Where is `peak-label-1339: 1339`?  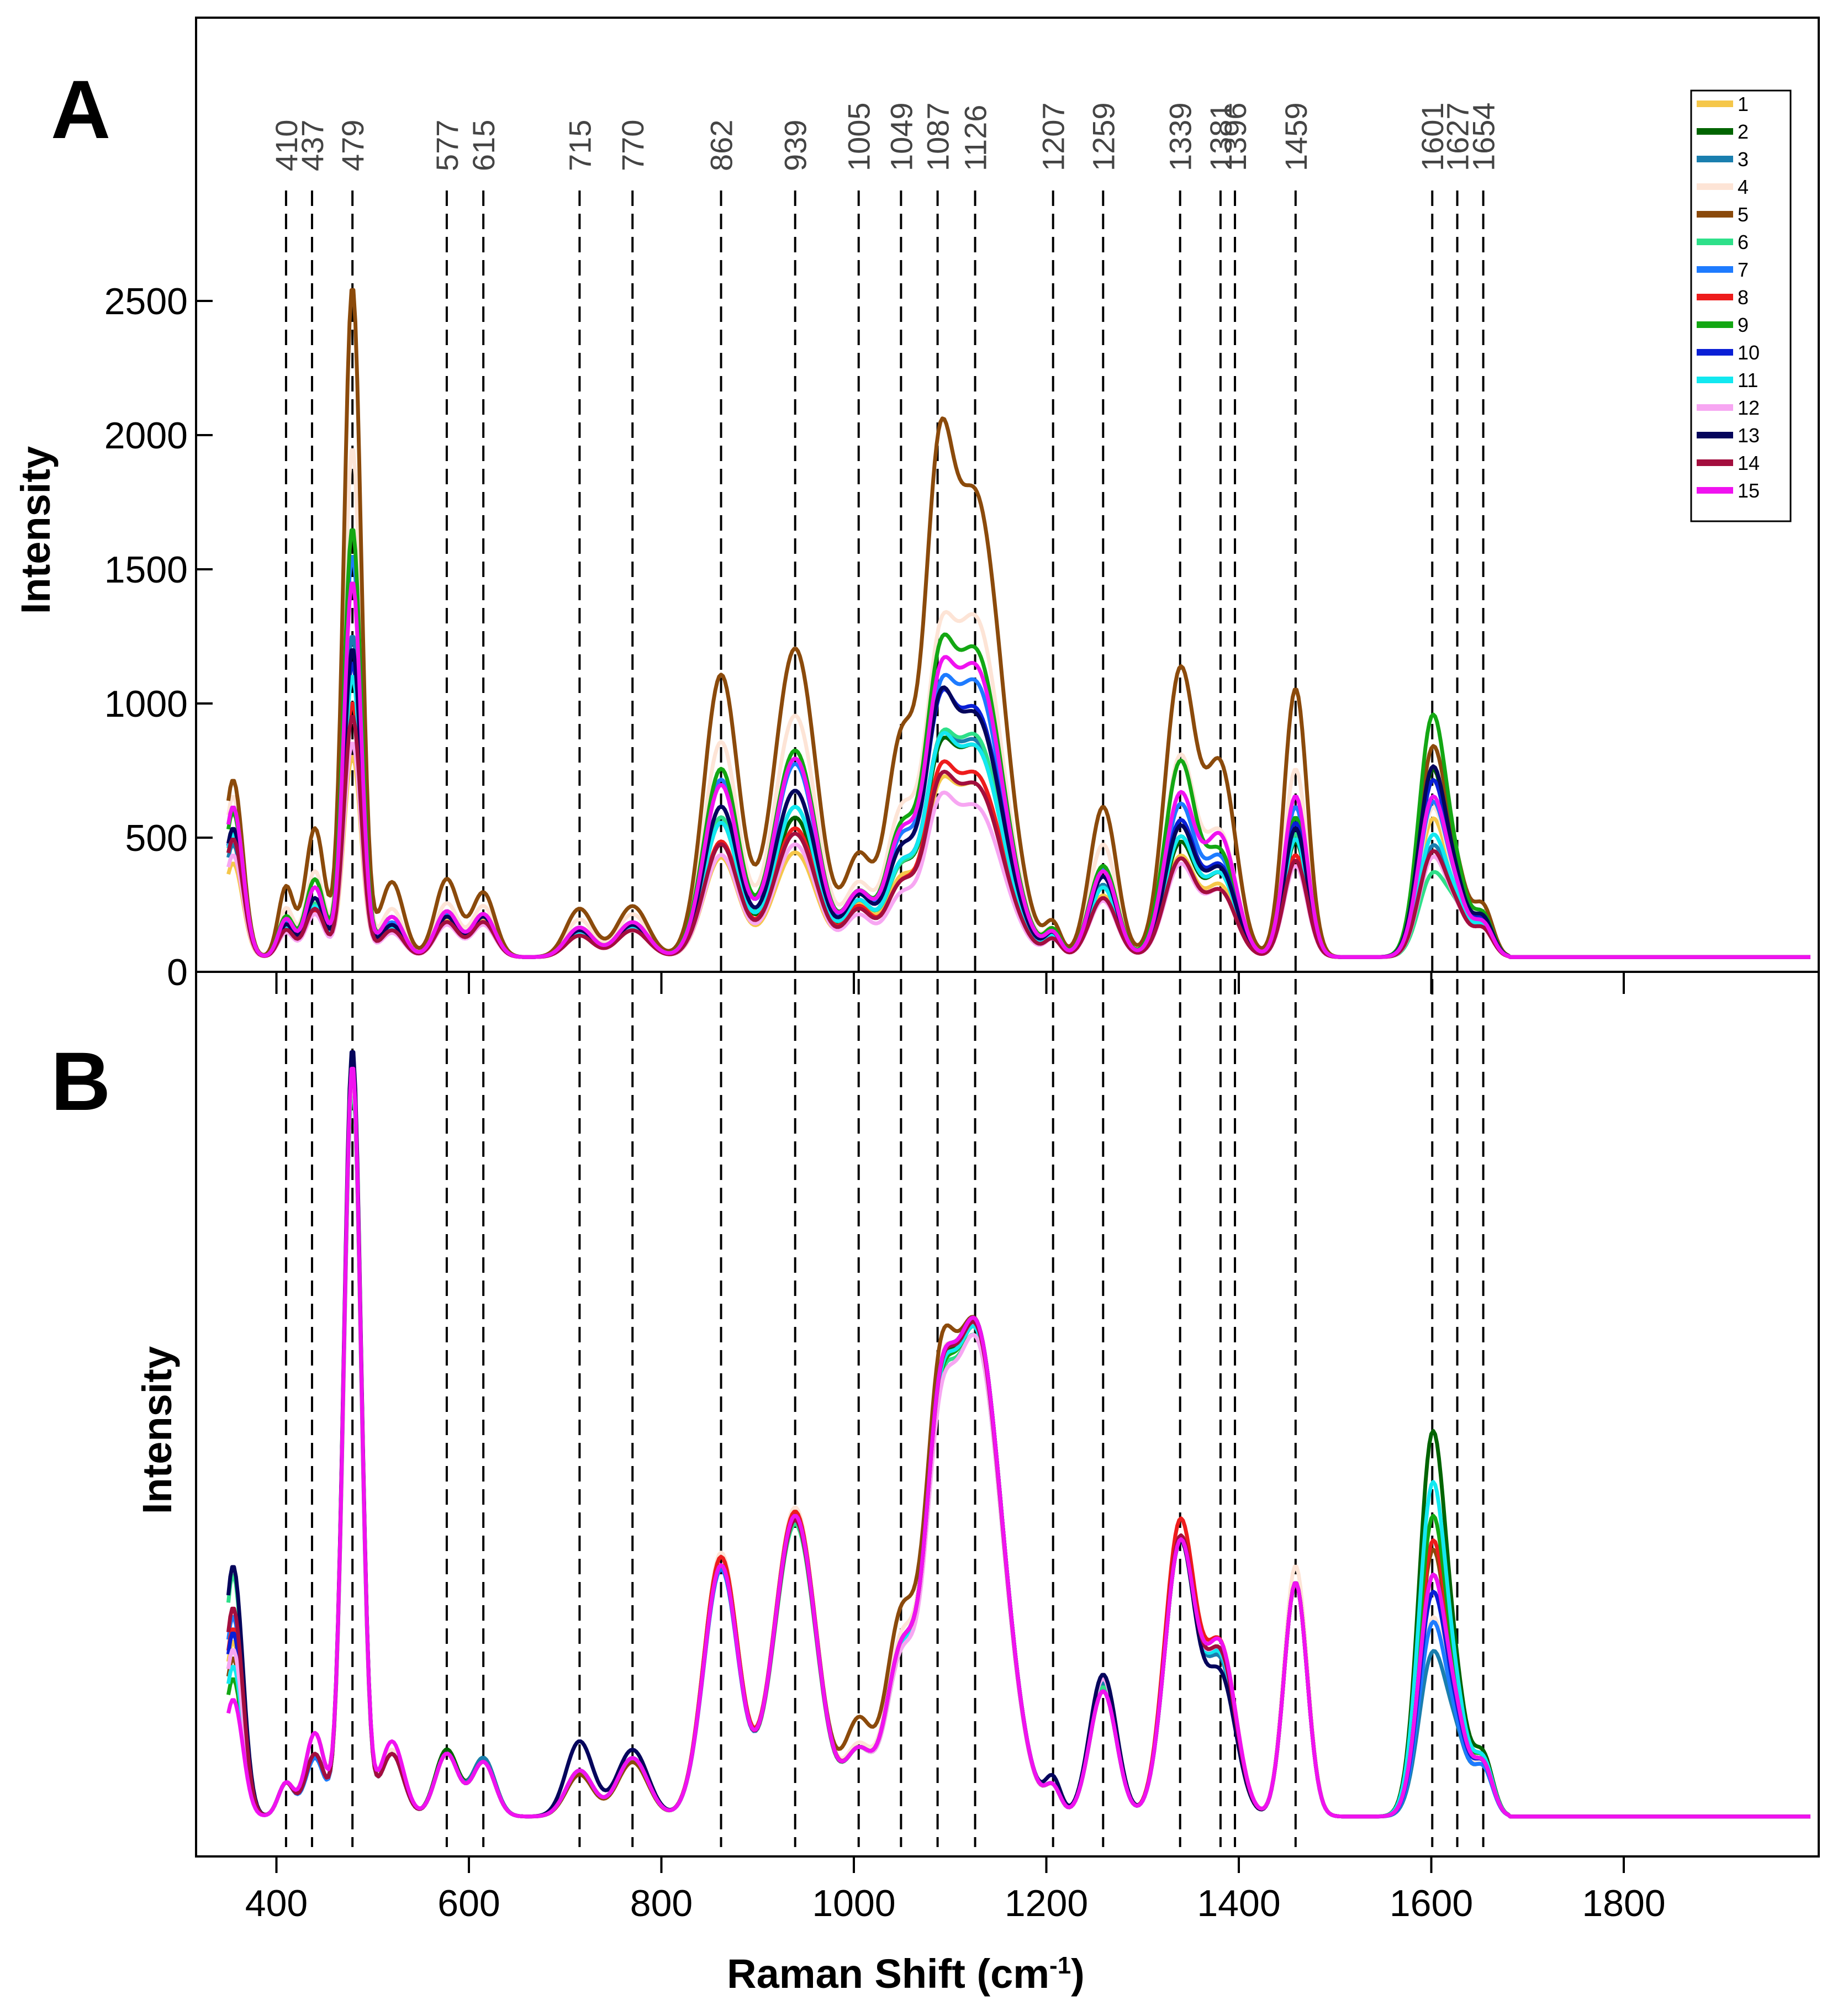
peak-label-1339: 1339 is located at coordinates (1180, 136).